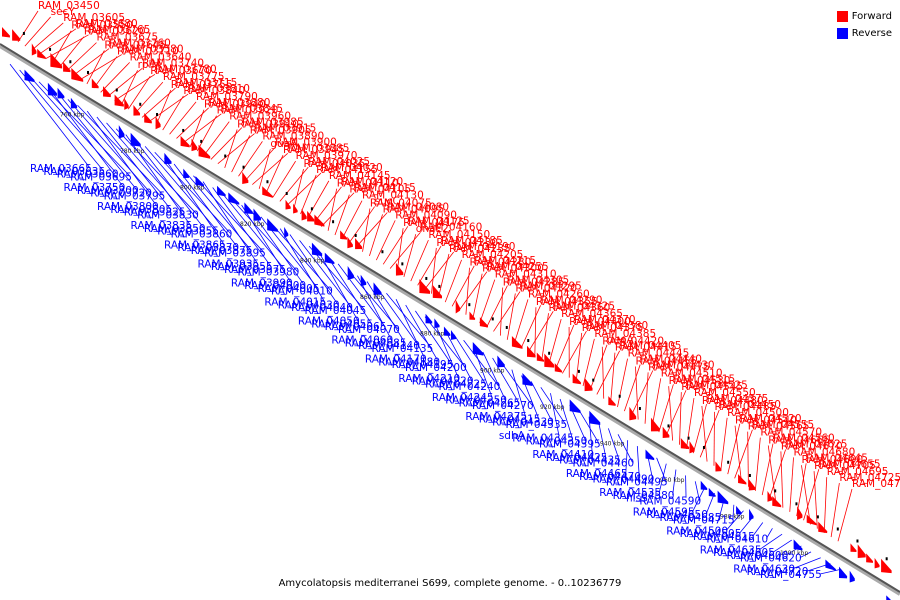 The width and height of the screenshot is (900, 600). I want to click on forward-gene-label: RAM_03945, so click(314, 150).